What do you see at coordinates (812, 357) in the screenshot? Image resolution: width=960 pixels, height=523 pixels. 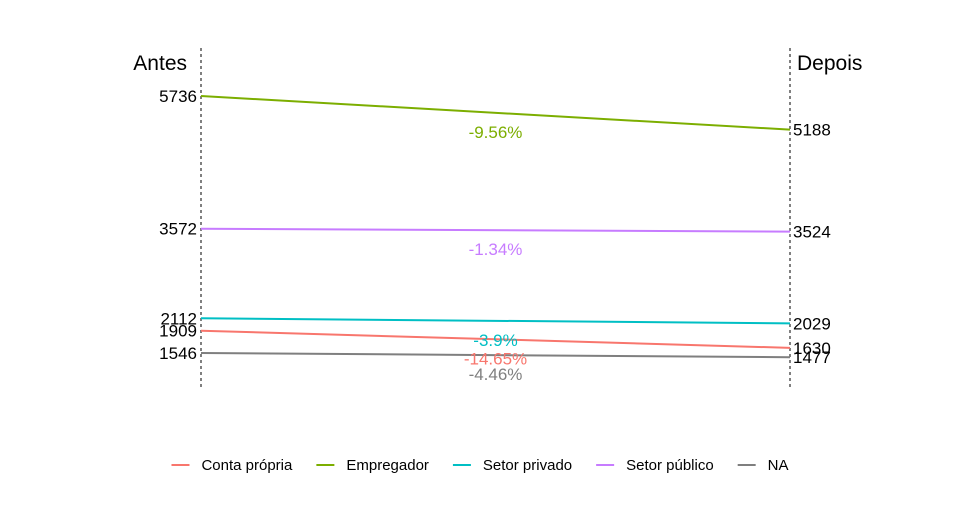 I see `after-value-na: 1477` at bounding box center [812, 357].